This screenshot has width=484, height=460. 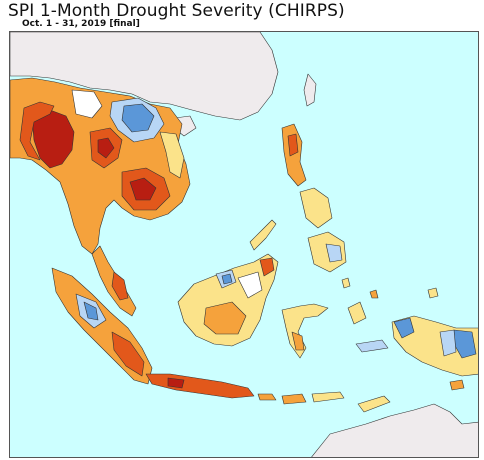 What do you see at coordinates (176, 383) in the screenshot?
I see `java-extreme-patch` at bounding box center [176, 383].